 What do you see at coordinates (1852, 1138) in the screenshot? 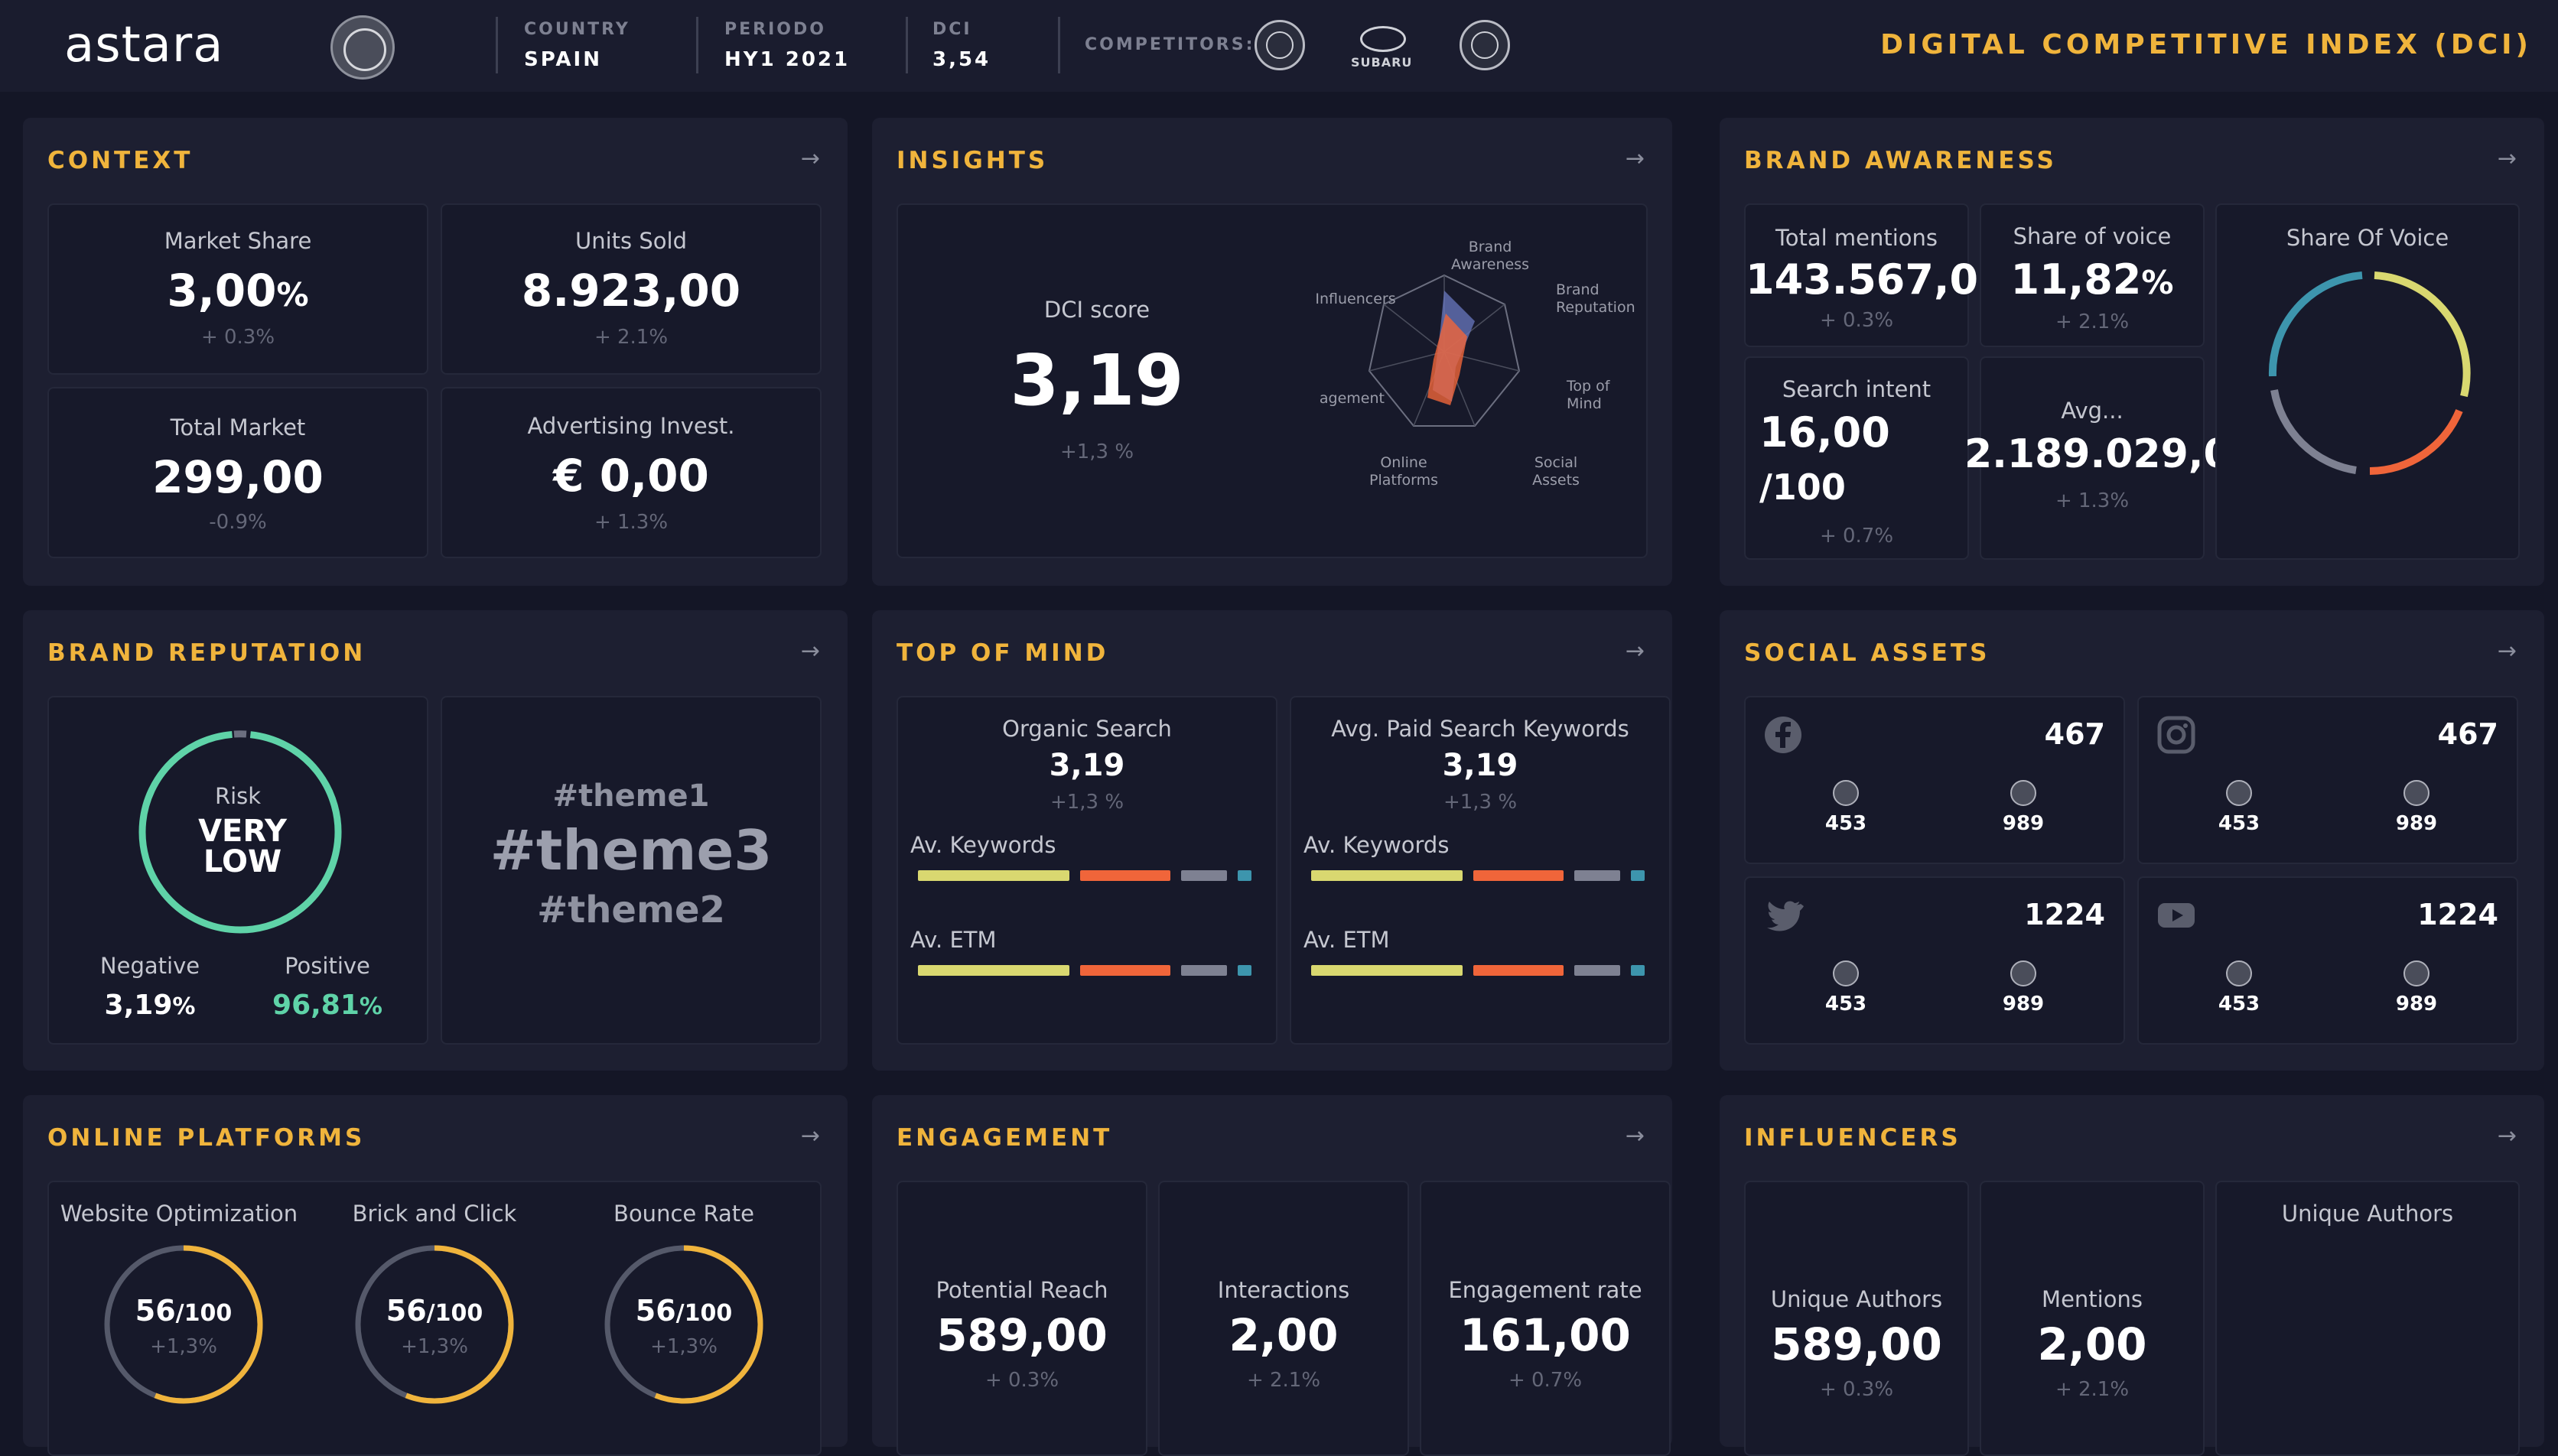
I see `panel-title: INFLUENCERS` at bounding box center [1852, 1138].